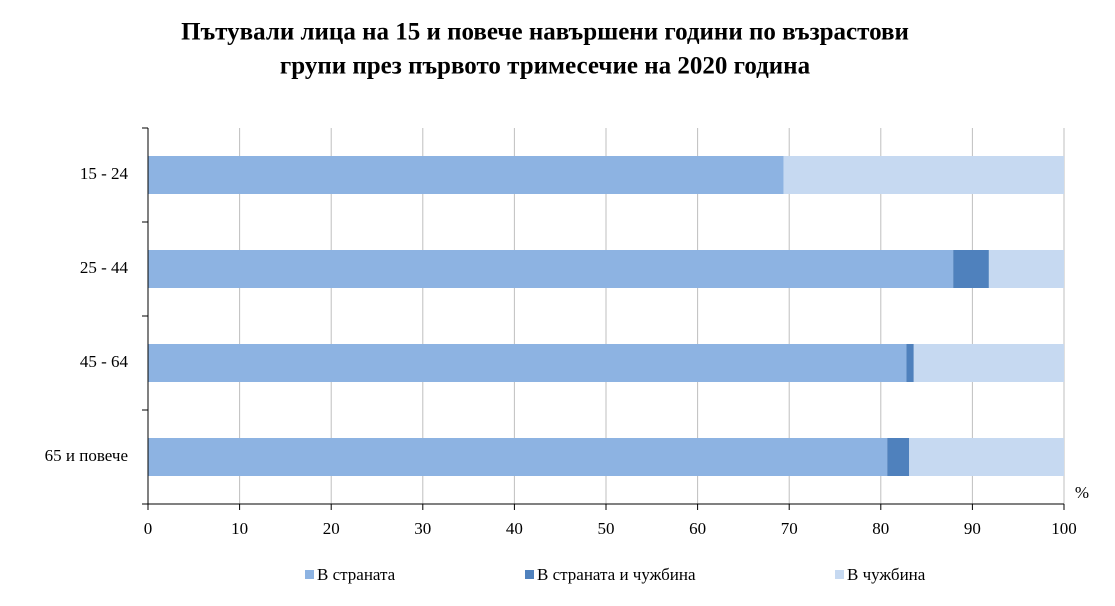  What do you see at coordinates (422, 528) in the screenshot?
I see `x-tick-label: 30` at bounding box center [422, 528].